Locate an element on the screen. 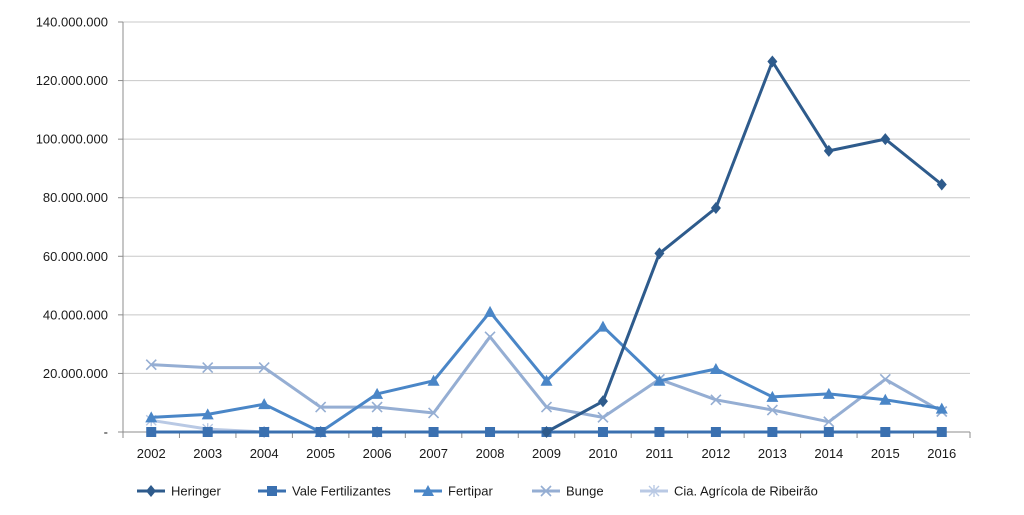 The image size is (1024, 515). y-tick-label: 140.000.000 is located at coordinates (72, 22).